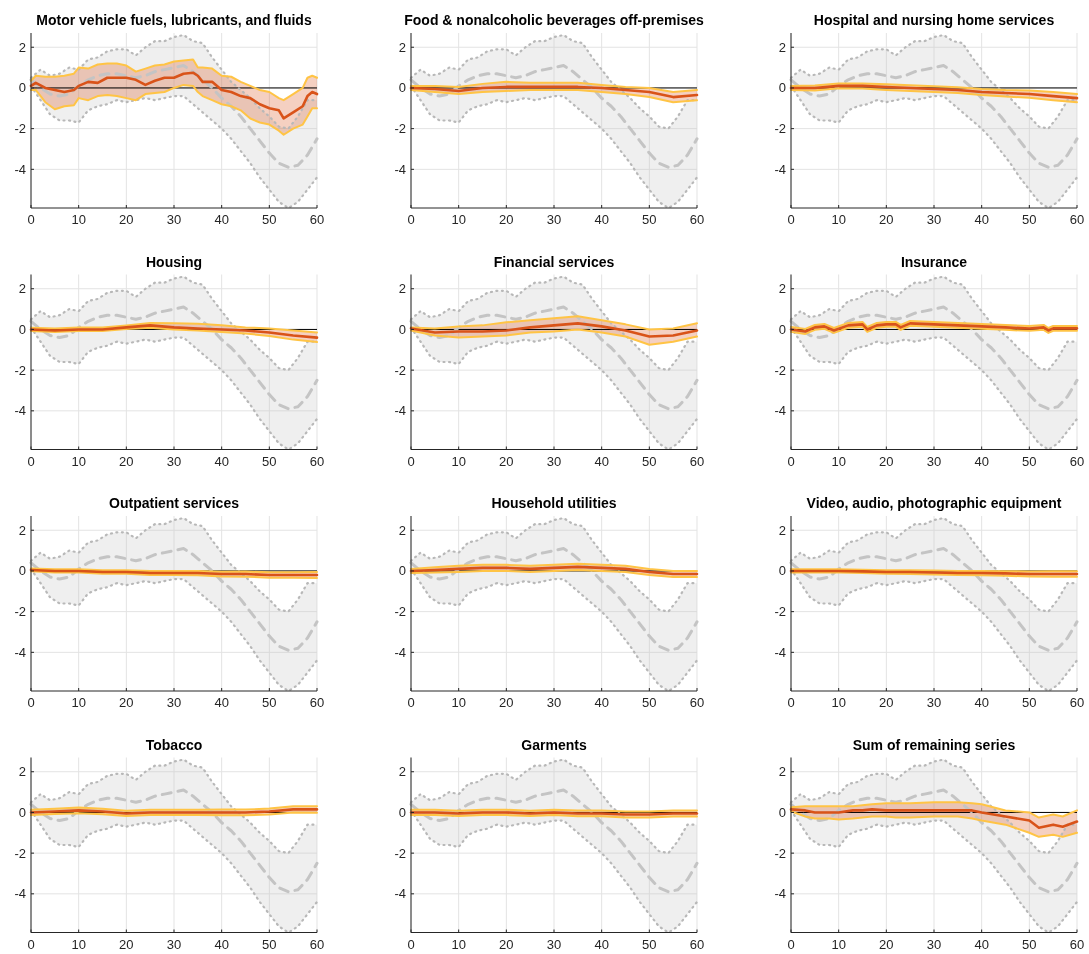 Image resolution: width=1089 pixels, height=954 pixels. I want to click on chart-title: Financial services, so click(554, 261).